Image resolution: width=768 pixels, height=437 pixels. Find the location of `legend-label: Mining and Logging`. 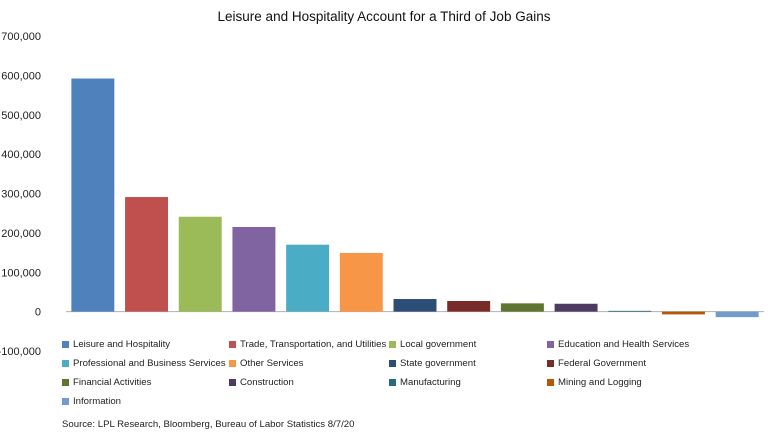

legend-label: Mining and Logging is located at coordinates (600, 382).